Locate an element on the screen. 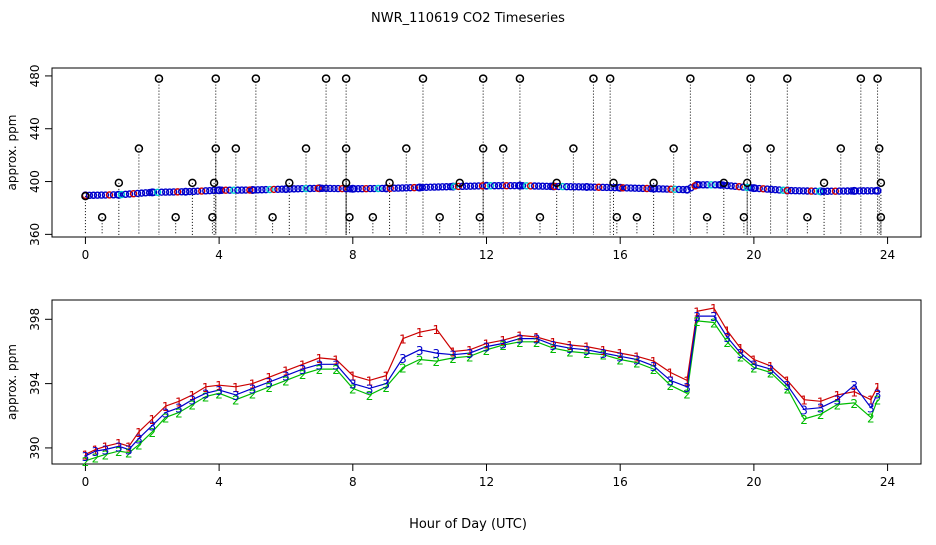 Image resolution: width=936 pixels, height=545 pixels. x-tick-label: 20 is located at coordinates (753, 255).